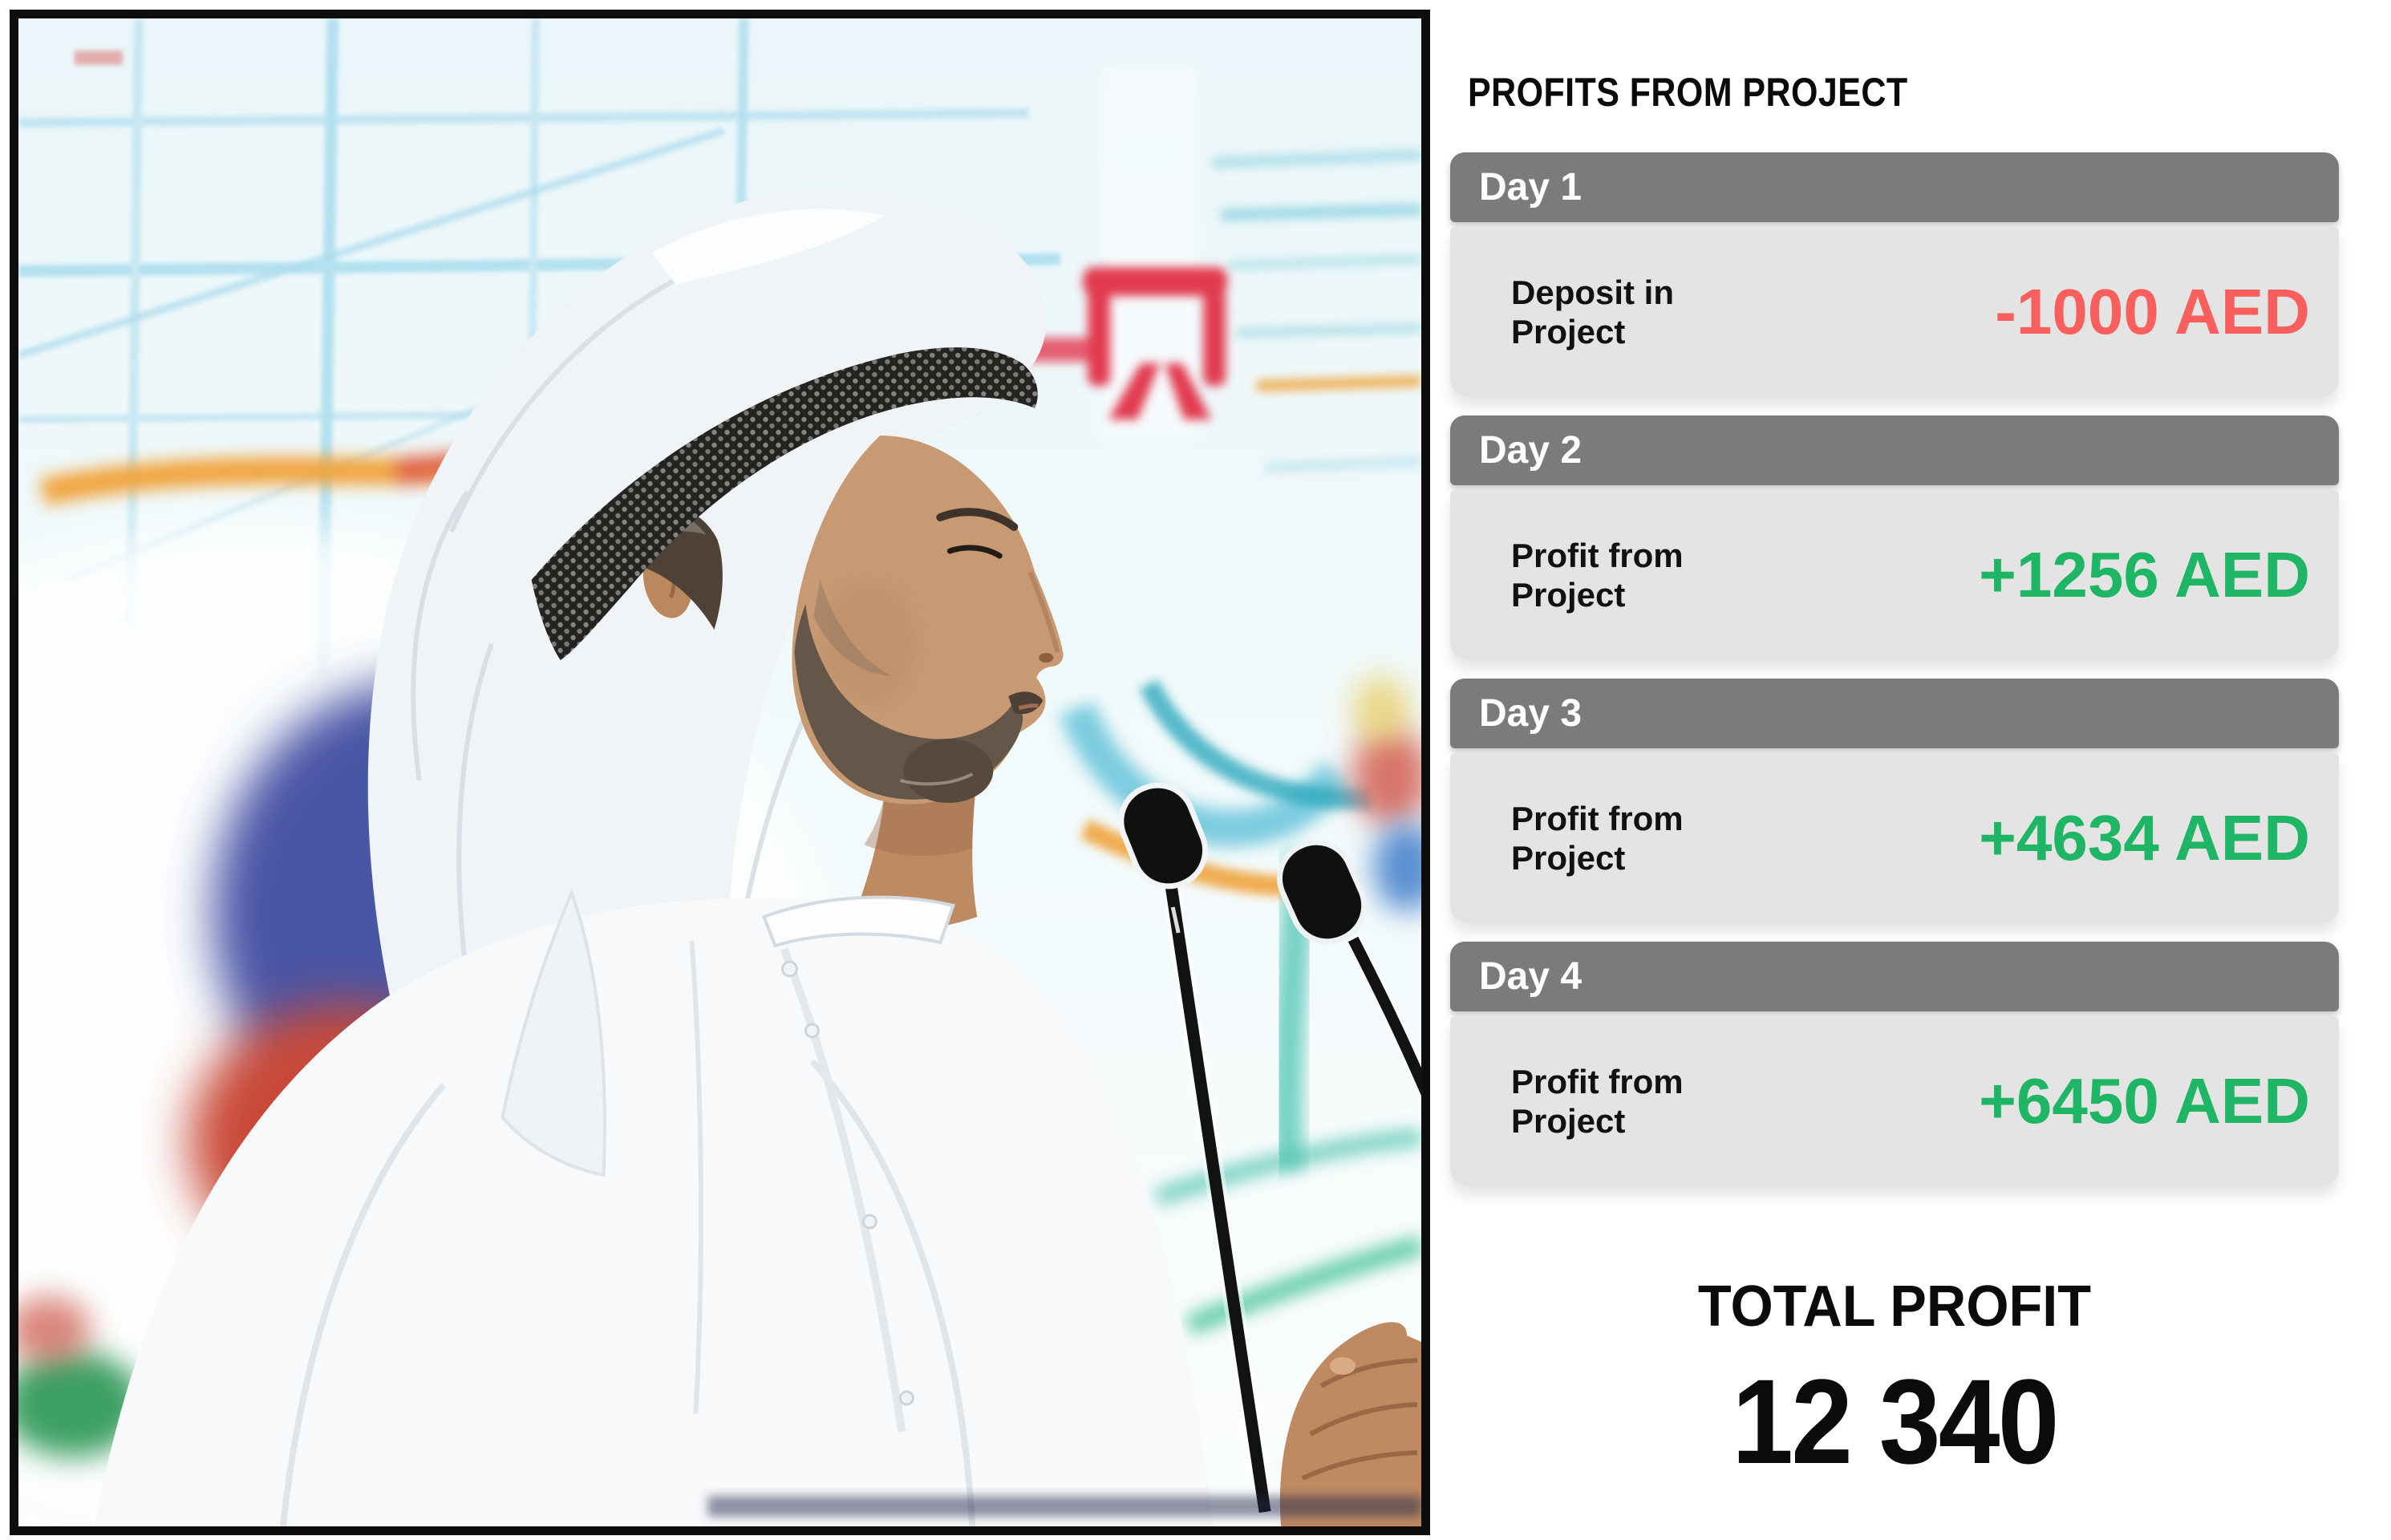 The width and height of the screenshot is (2391, 1540). Describe the element at coordinates (858, 921) in the screenshot. I see `collar` at that location.